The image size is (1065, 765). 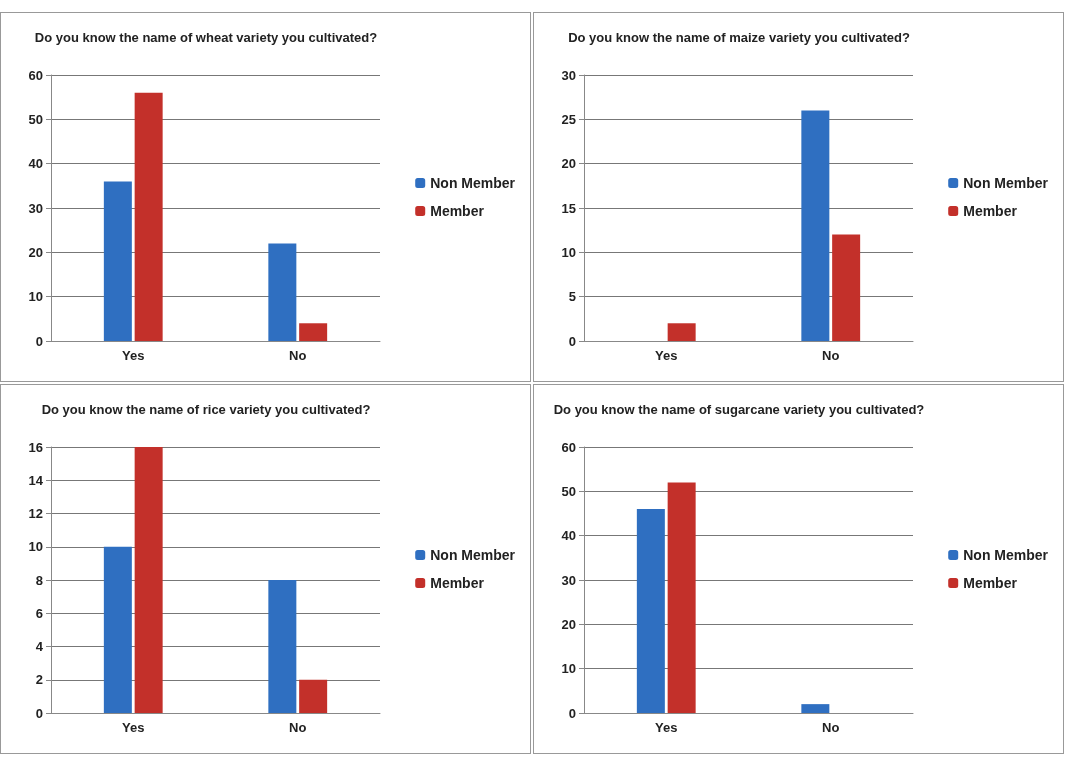 What do you see at coordinates (739, 37) in the screenshot?
I see `chart-title: Do you know the name of maize variety you cultivated?` at bounding box center [739, 37].